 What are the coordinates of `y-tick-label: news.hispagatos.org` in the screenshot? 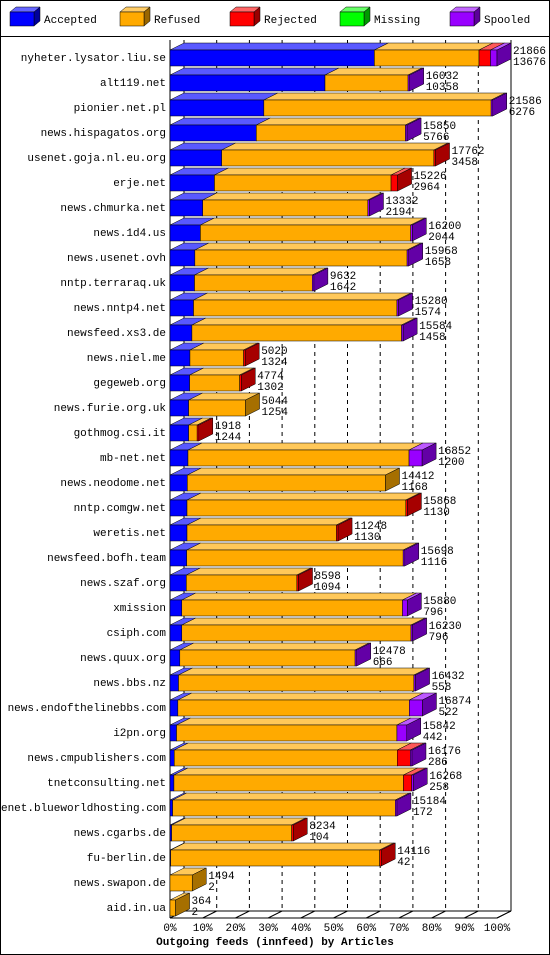 It's located at (103, 134).